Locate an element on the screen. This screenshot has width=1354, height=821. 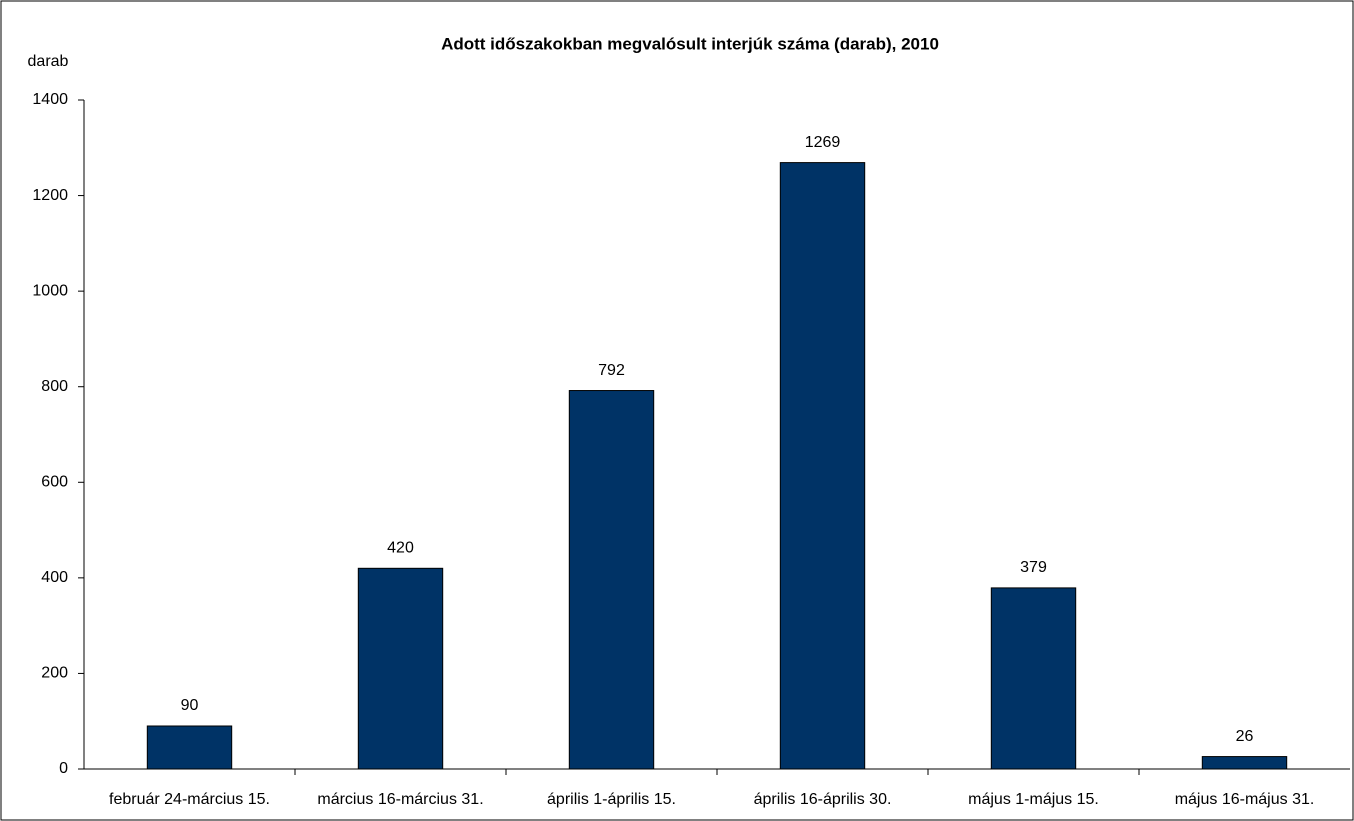
data-label: 26 is located at coordinates (1245, 736).